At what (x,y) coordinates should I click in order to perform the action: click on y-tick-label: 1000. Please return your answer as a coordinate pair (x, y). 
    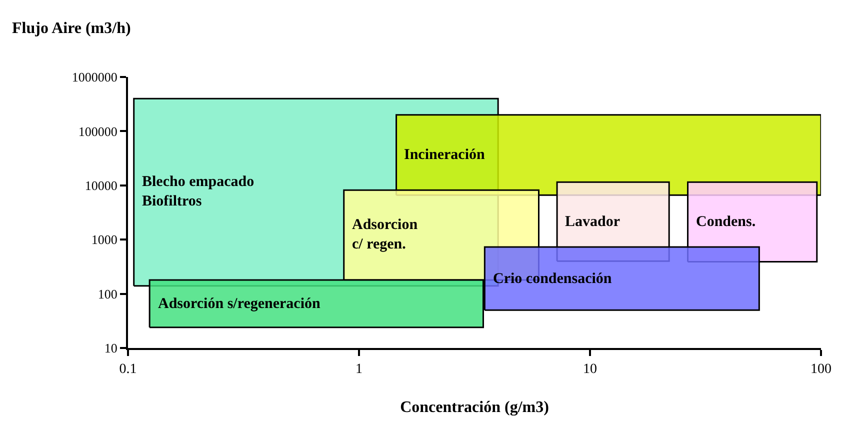
    Looking at the image, I should click on (104, 240).